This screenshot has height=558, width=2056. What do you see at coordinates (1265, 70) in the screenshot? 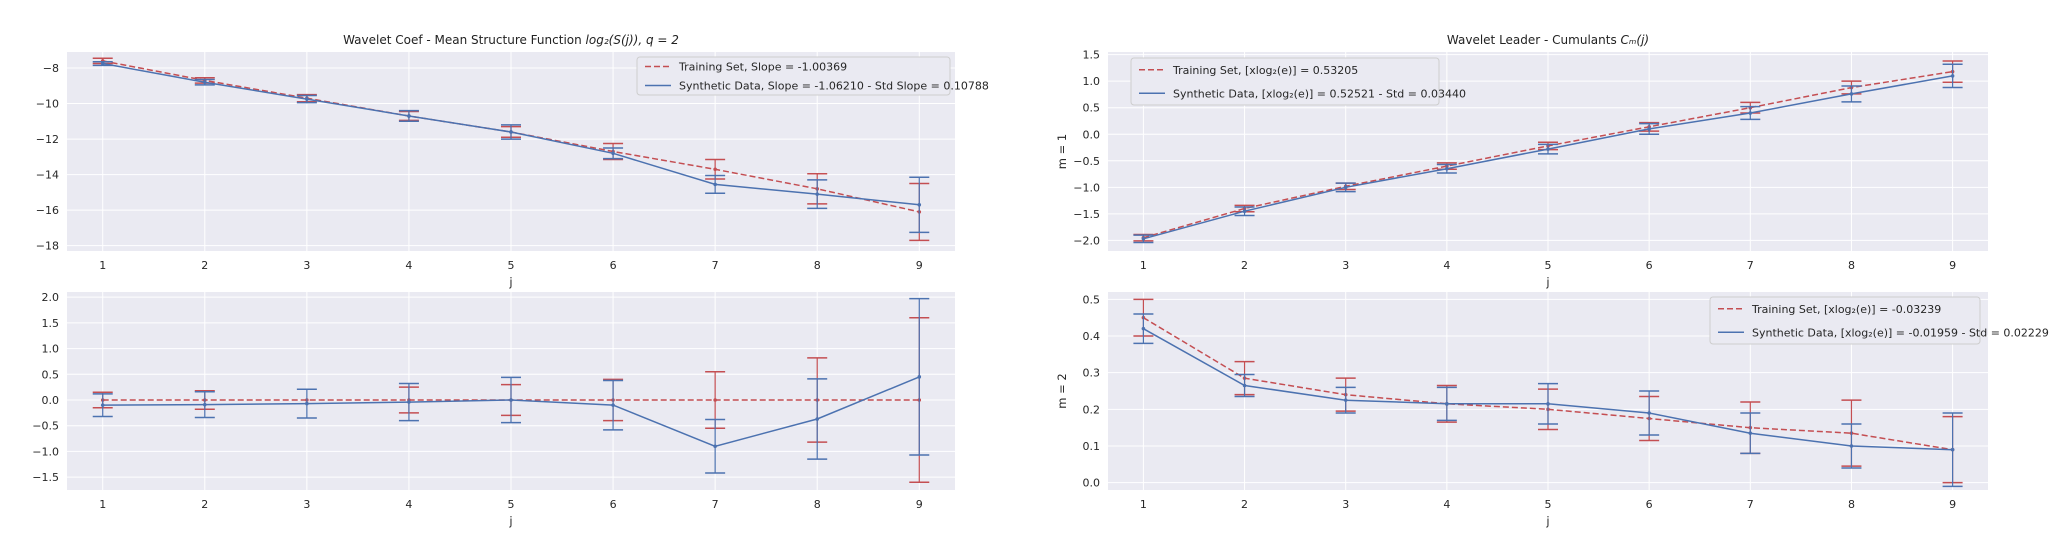
I see `legend-label: Training Set, [xlog₂(e)] = 0.53205` at bounding box center [1265, 70].